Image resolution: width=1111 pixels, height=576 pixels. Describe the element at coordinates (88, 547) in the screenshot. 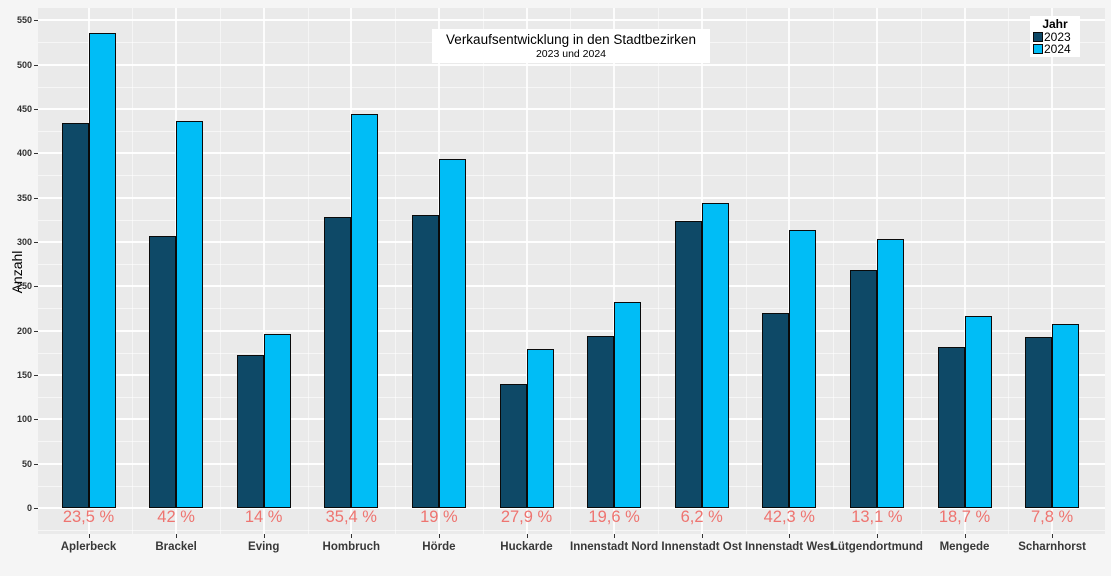

I see `x-axis-label: Aplerbeck` at that location.